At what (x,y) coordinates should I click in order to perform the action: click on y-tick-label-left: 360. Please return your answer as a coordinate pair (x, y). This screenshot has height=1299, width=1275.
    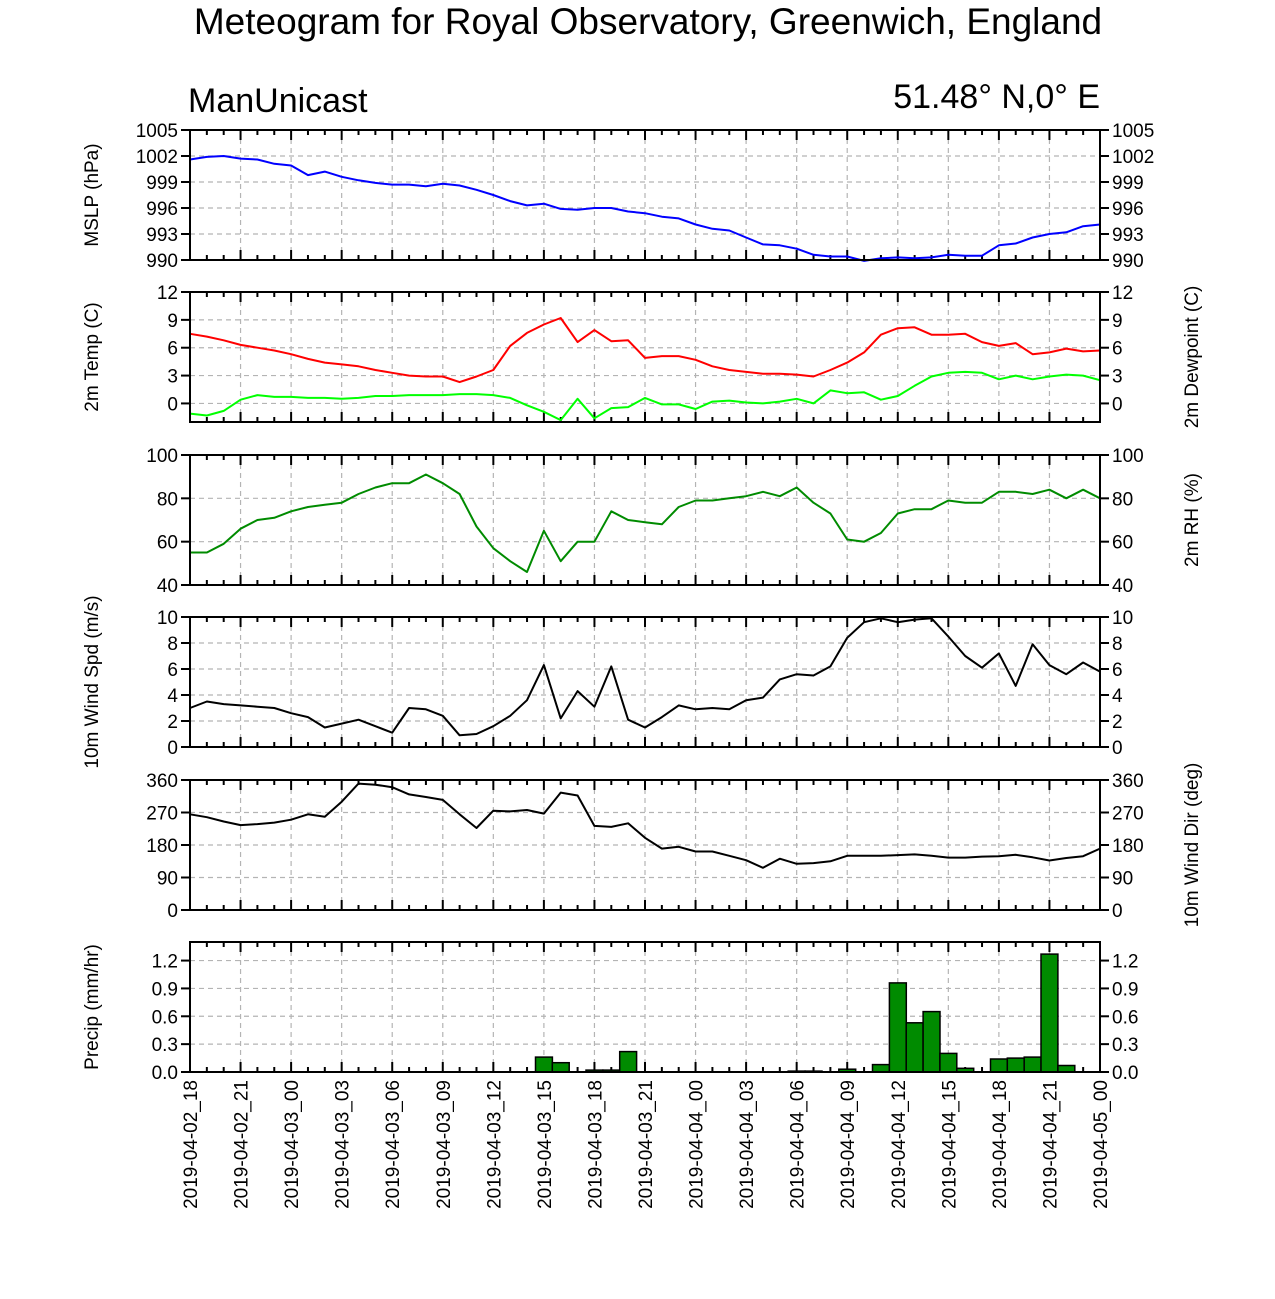
    Looking at the image, I should click on (162, 781).